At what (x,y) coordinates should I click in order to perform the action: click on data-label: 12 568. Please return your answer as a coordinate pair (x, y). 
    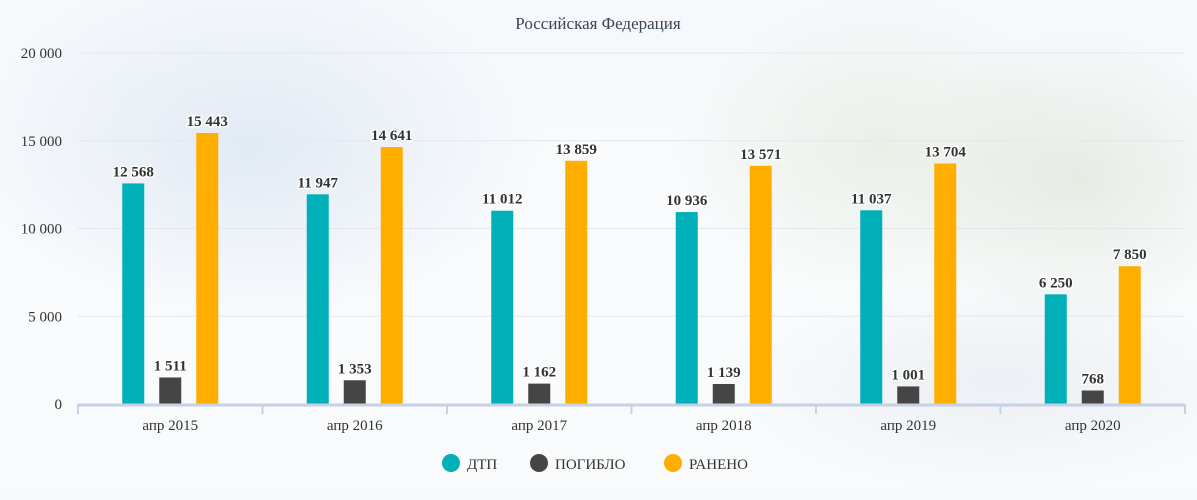
    Looking at the image, I should click on (133, 172).